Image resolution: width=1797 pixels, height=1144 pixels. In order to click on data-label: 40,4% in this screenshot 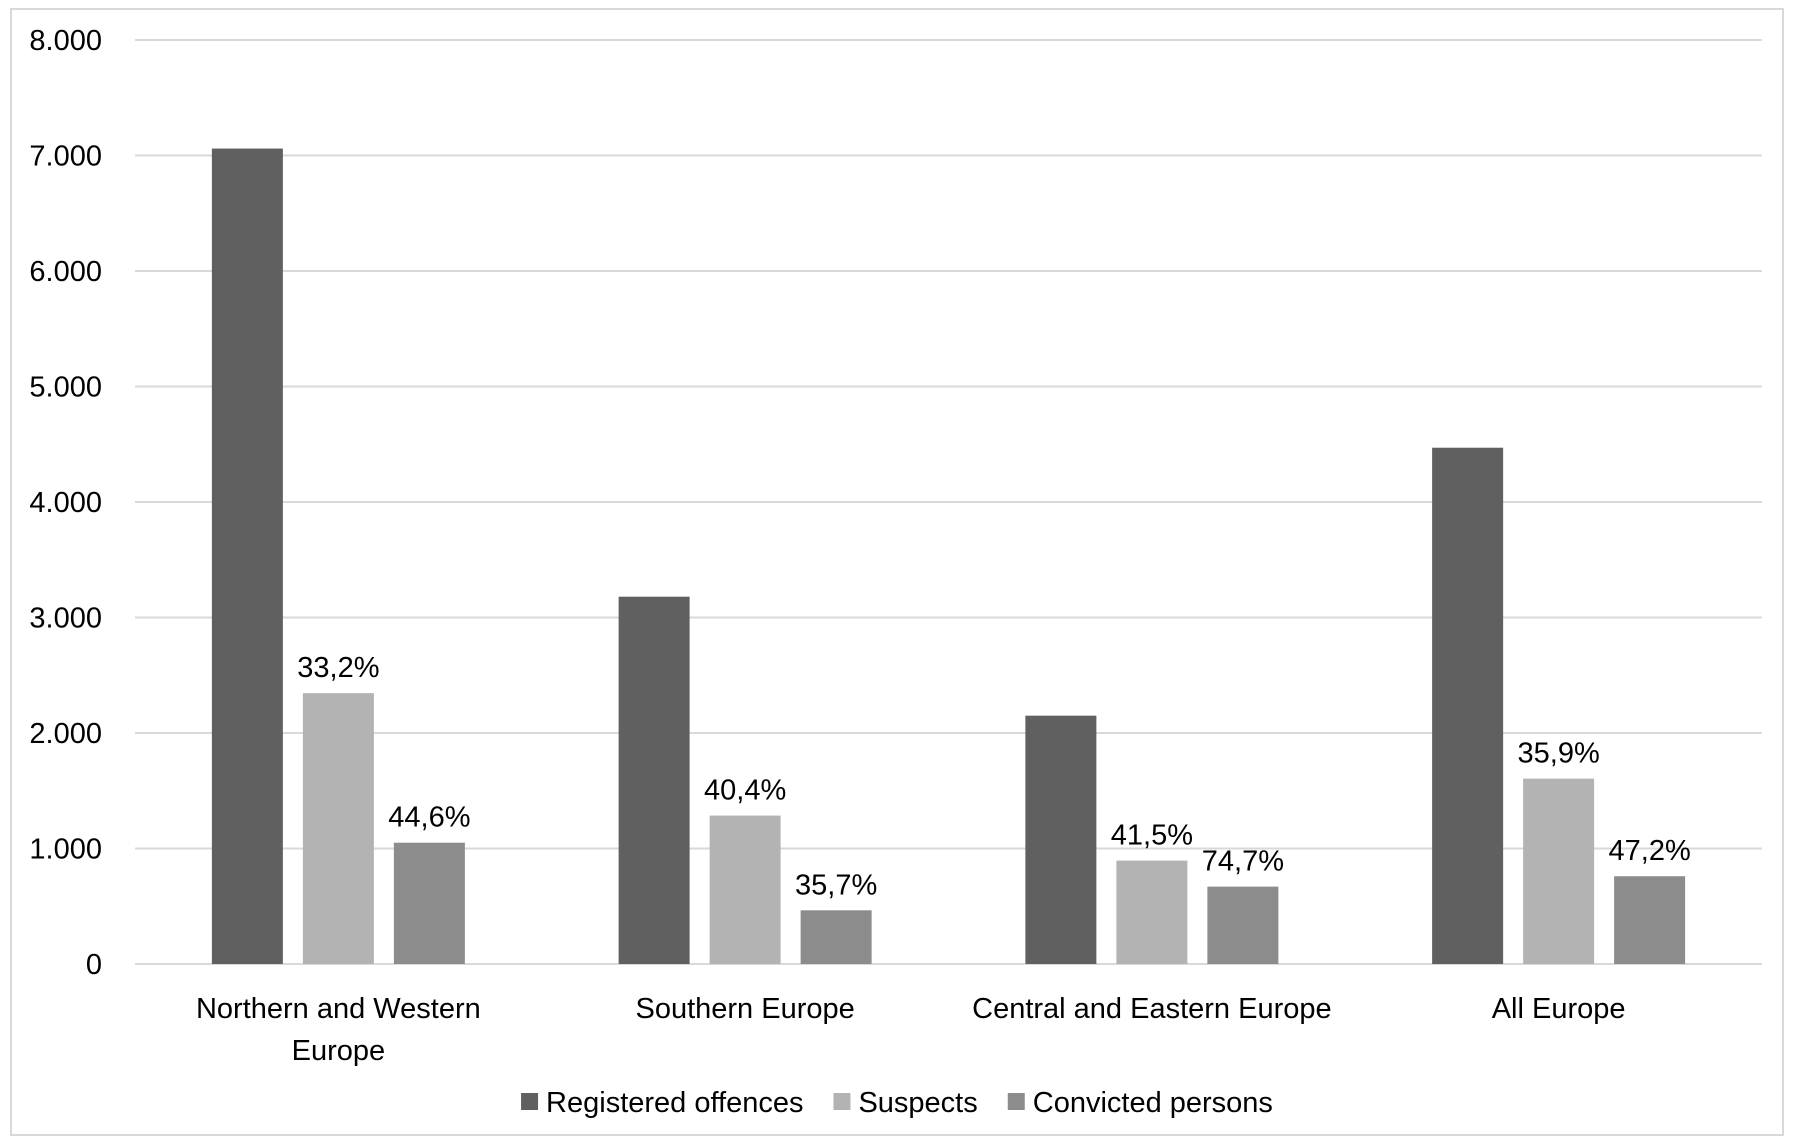, I will do `click(745, 791)`.